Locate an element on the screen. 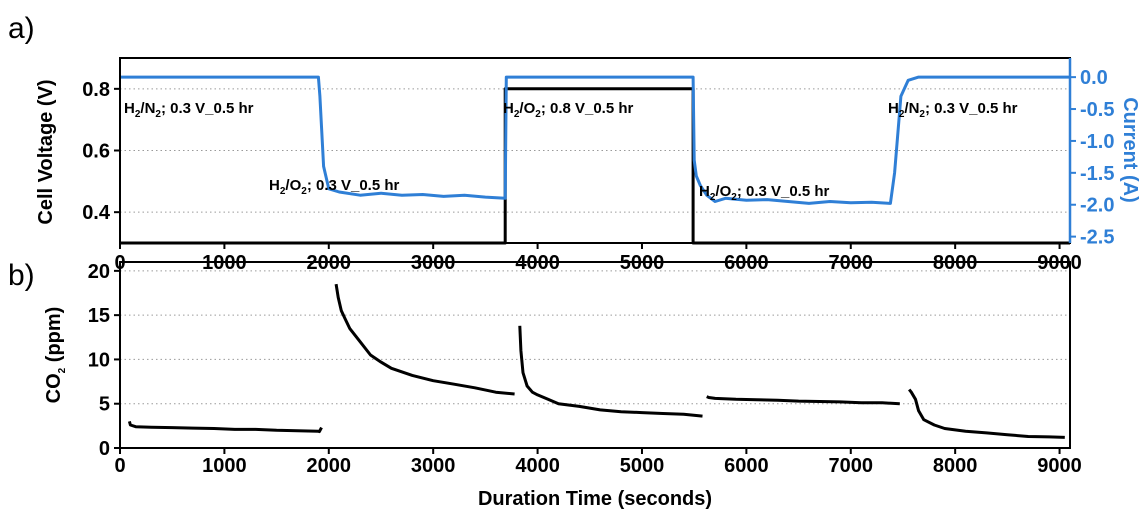 This screenshot has width=1146, height=514. y-tick-label: 0.8 is located at coordinates (96, 90).